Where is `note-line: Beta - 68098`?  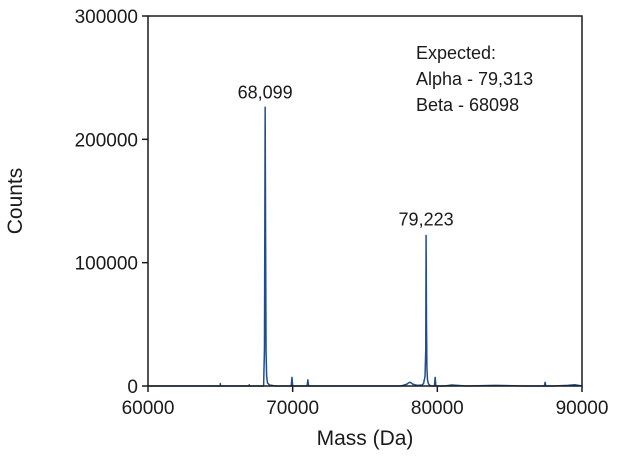 note-line: Beta - 68098 is located at coordinates (467, 105).